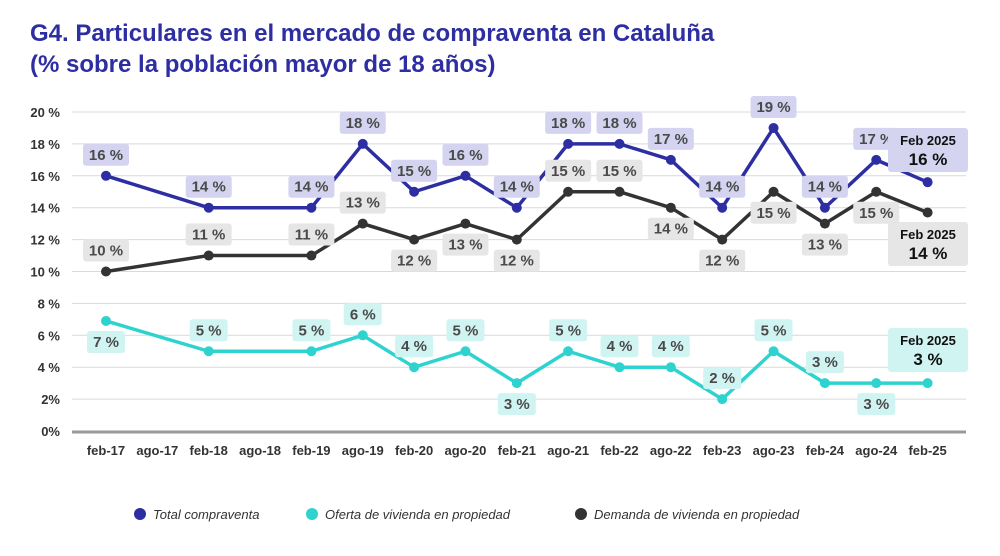 This screenshot has width=1000, height=556. I want to click on data-label-text: 2 %, so click(722, 378).